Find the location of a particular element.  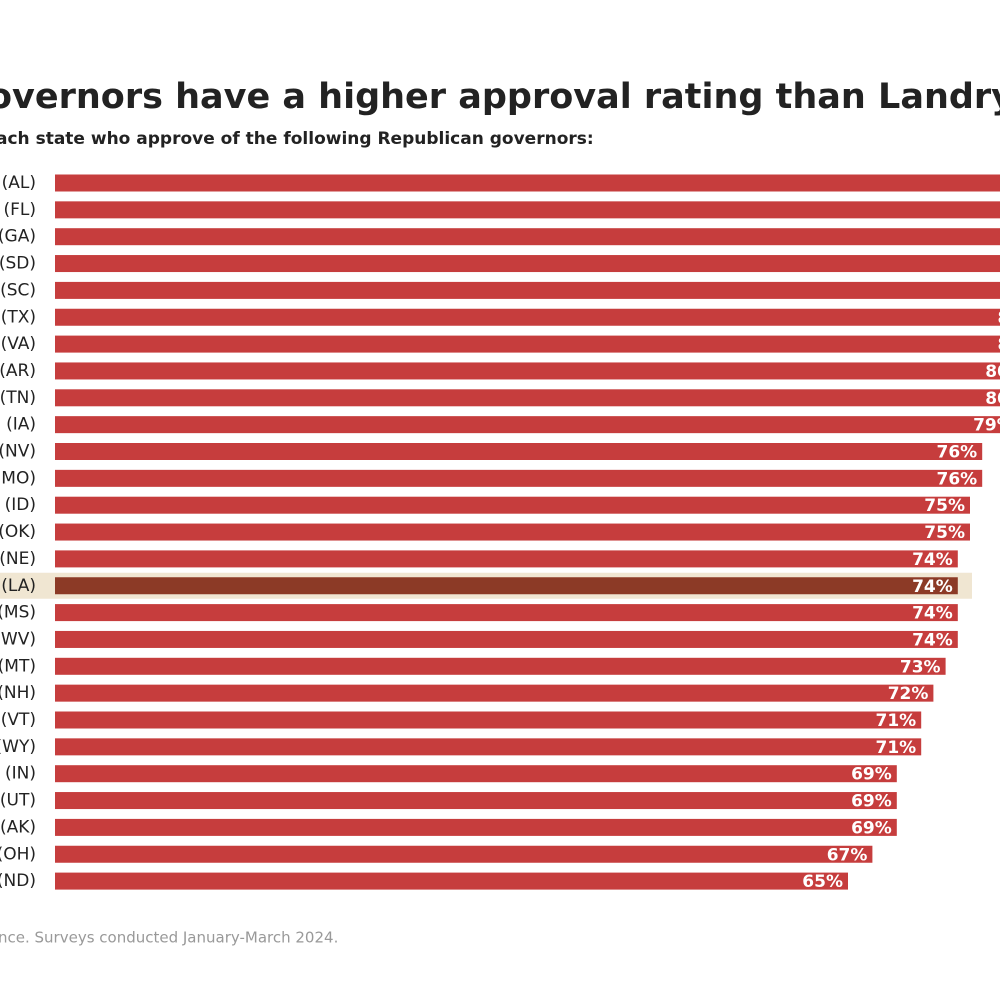

category-label: (FL) is located at coordinates (19, 210).